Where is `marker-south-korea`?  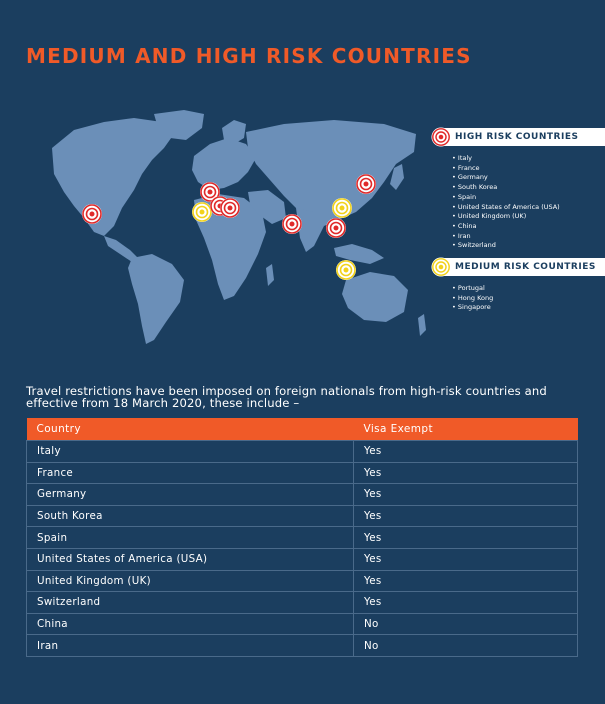 marker-south-korea is located at coordinates (366, 184).